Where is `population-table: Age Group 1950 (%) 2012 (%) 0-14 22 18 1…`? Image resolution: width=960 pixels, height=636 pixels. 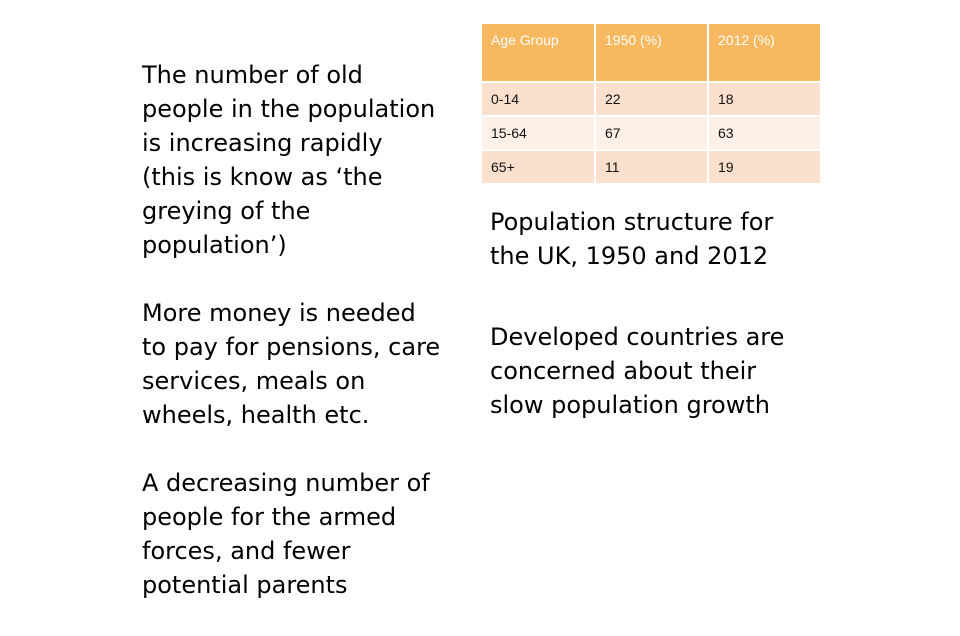
population-table: Age Group 1950 (%) 2012 (%) 0-14 22 18 1… is located at coordinates (651, 104).